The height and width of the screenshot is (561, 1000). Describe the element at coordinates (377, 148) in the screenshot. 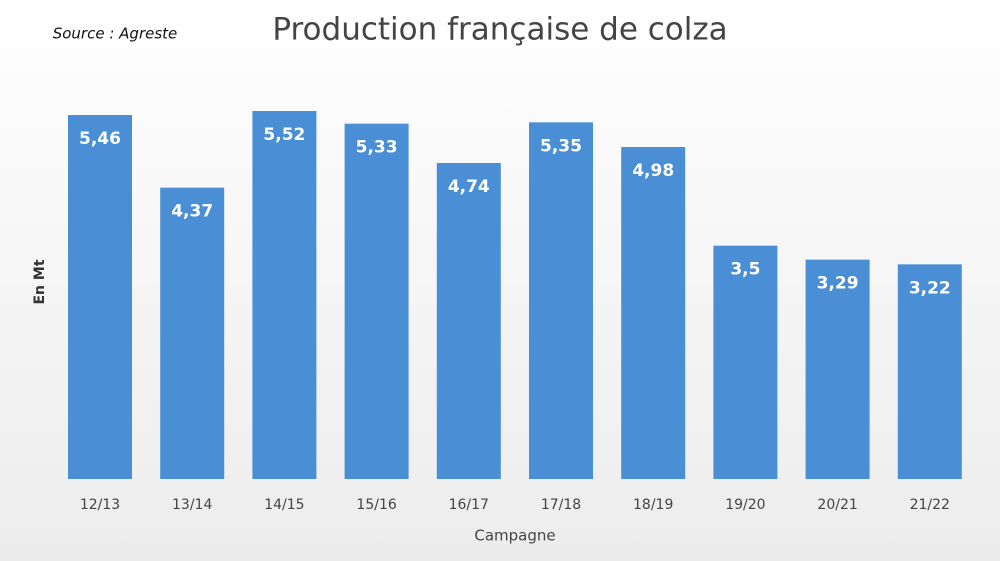

I see `value-label: 5,33` at that location.